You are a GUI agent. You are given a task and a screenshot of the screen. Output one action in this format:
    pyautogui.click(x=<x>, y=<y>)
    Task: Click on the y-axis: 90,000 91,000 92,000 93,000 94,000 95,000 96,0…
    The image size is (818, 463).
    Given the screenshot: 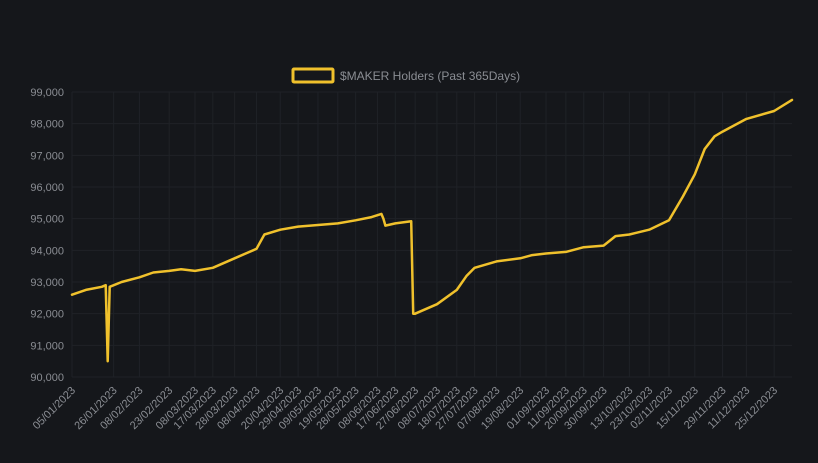 What is the action you would take?
    pyautogui.click(x=47, y=235)
    